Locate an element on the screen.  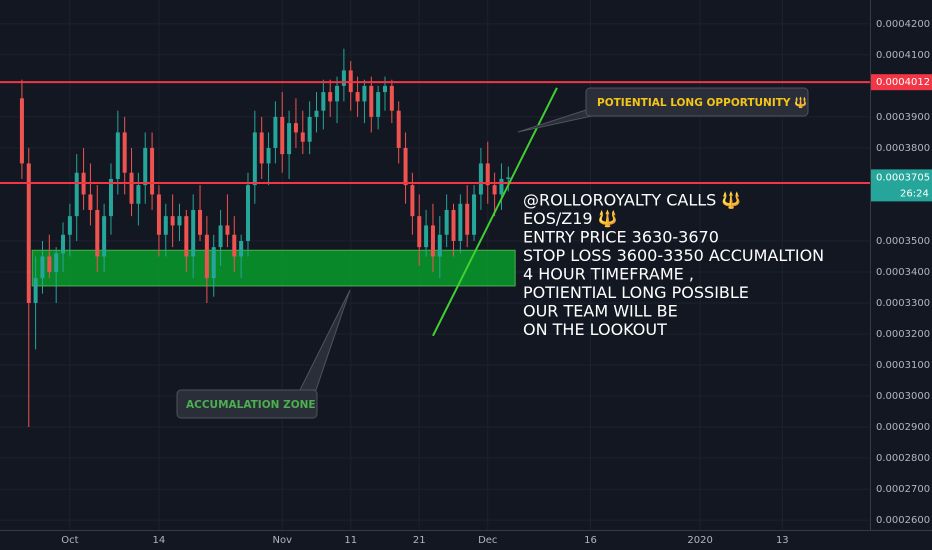
note-line: POTIENTIAL LONG POSSIBLE is located at coordinates (636, 292).